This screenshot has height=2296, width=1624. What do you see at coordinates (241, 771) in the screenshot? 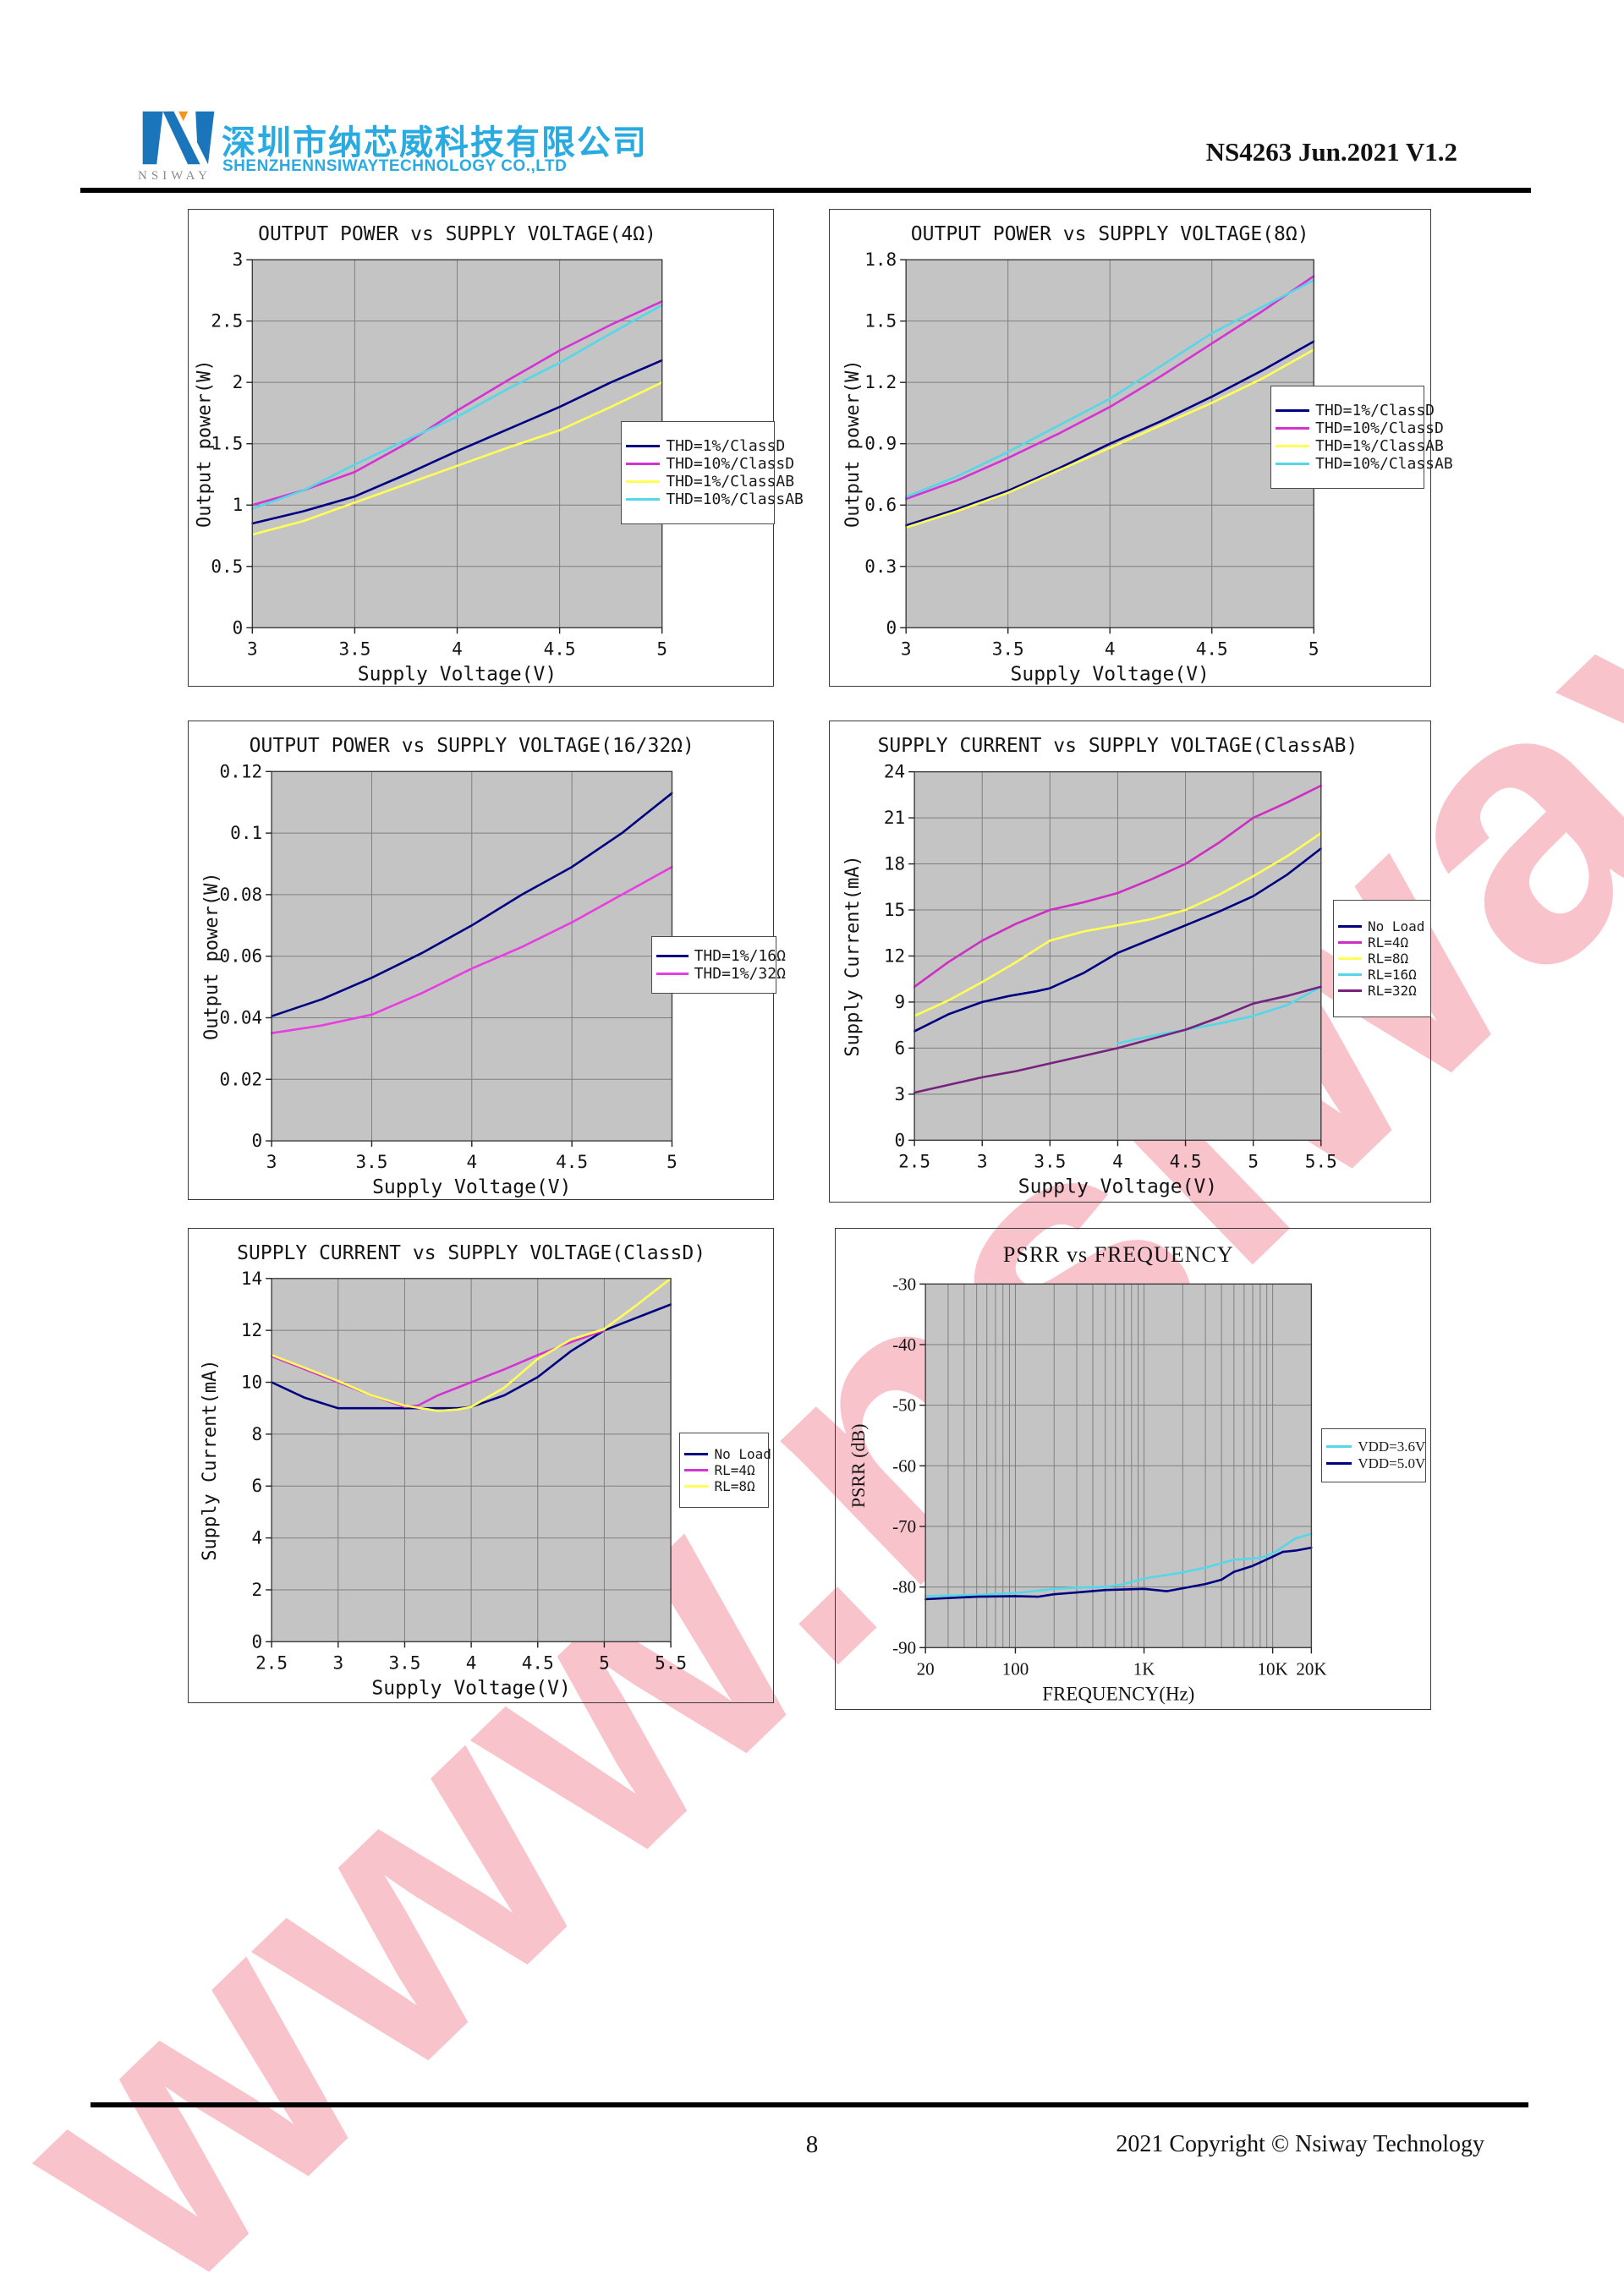
I see `svg-text: 0.12` at bounding box center [241, 771].